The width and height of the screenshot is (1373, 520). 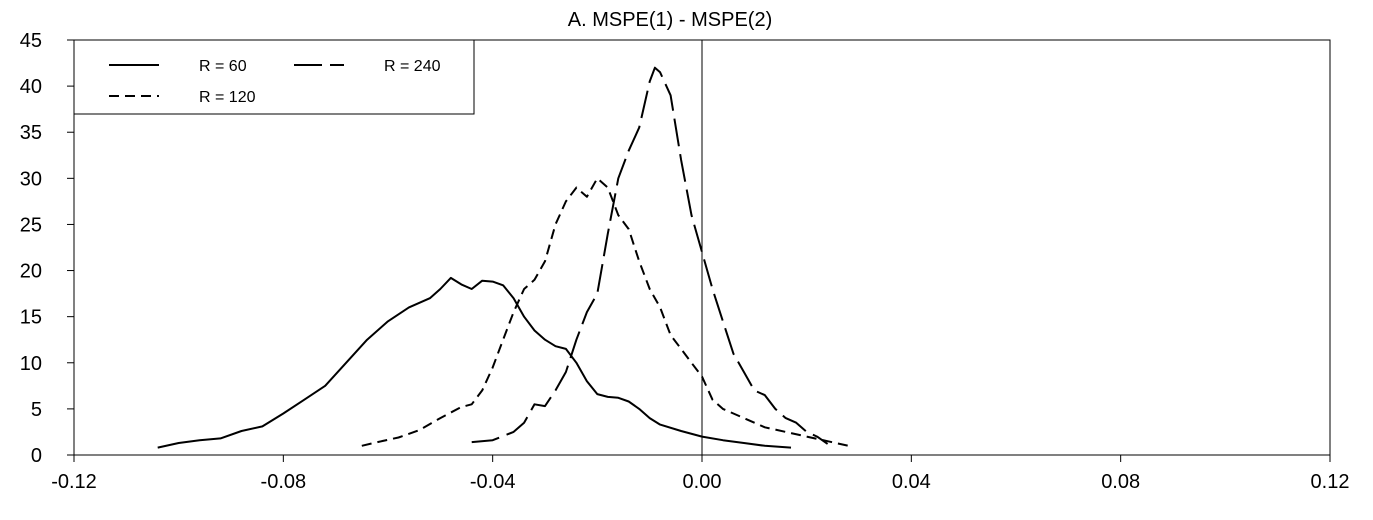 I want to click on x-tick-label: -0.04, so click(x=493, y=482).